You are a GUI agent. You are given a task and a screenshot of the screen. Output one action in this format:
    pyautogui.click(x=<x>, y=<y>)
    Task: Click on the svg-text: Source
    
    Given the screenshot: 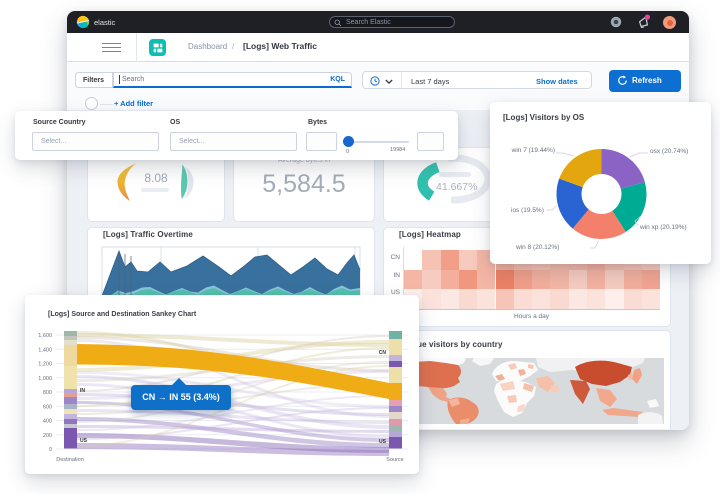 What is the action you would take?
    pyautogui.click(x=394, y=460)
    